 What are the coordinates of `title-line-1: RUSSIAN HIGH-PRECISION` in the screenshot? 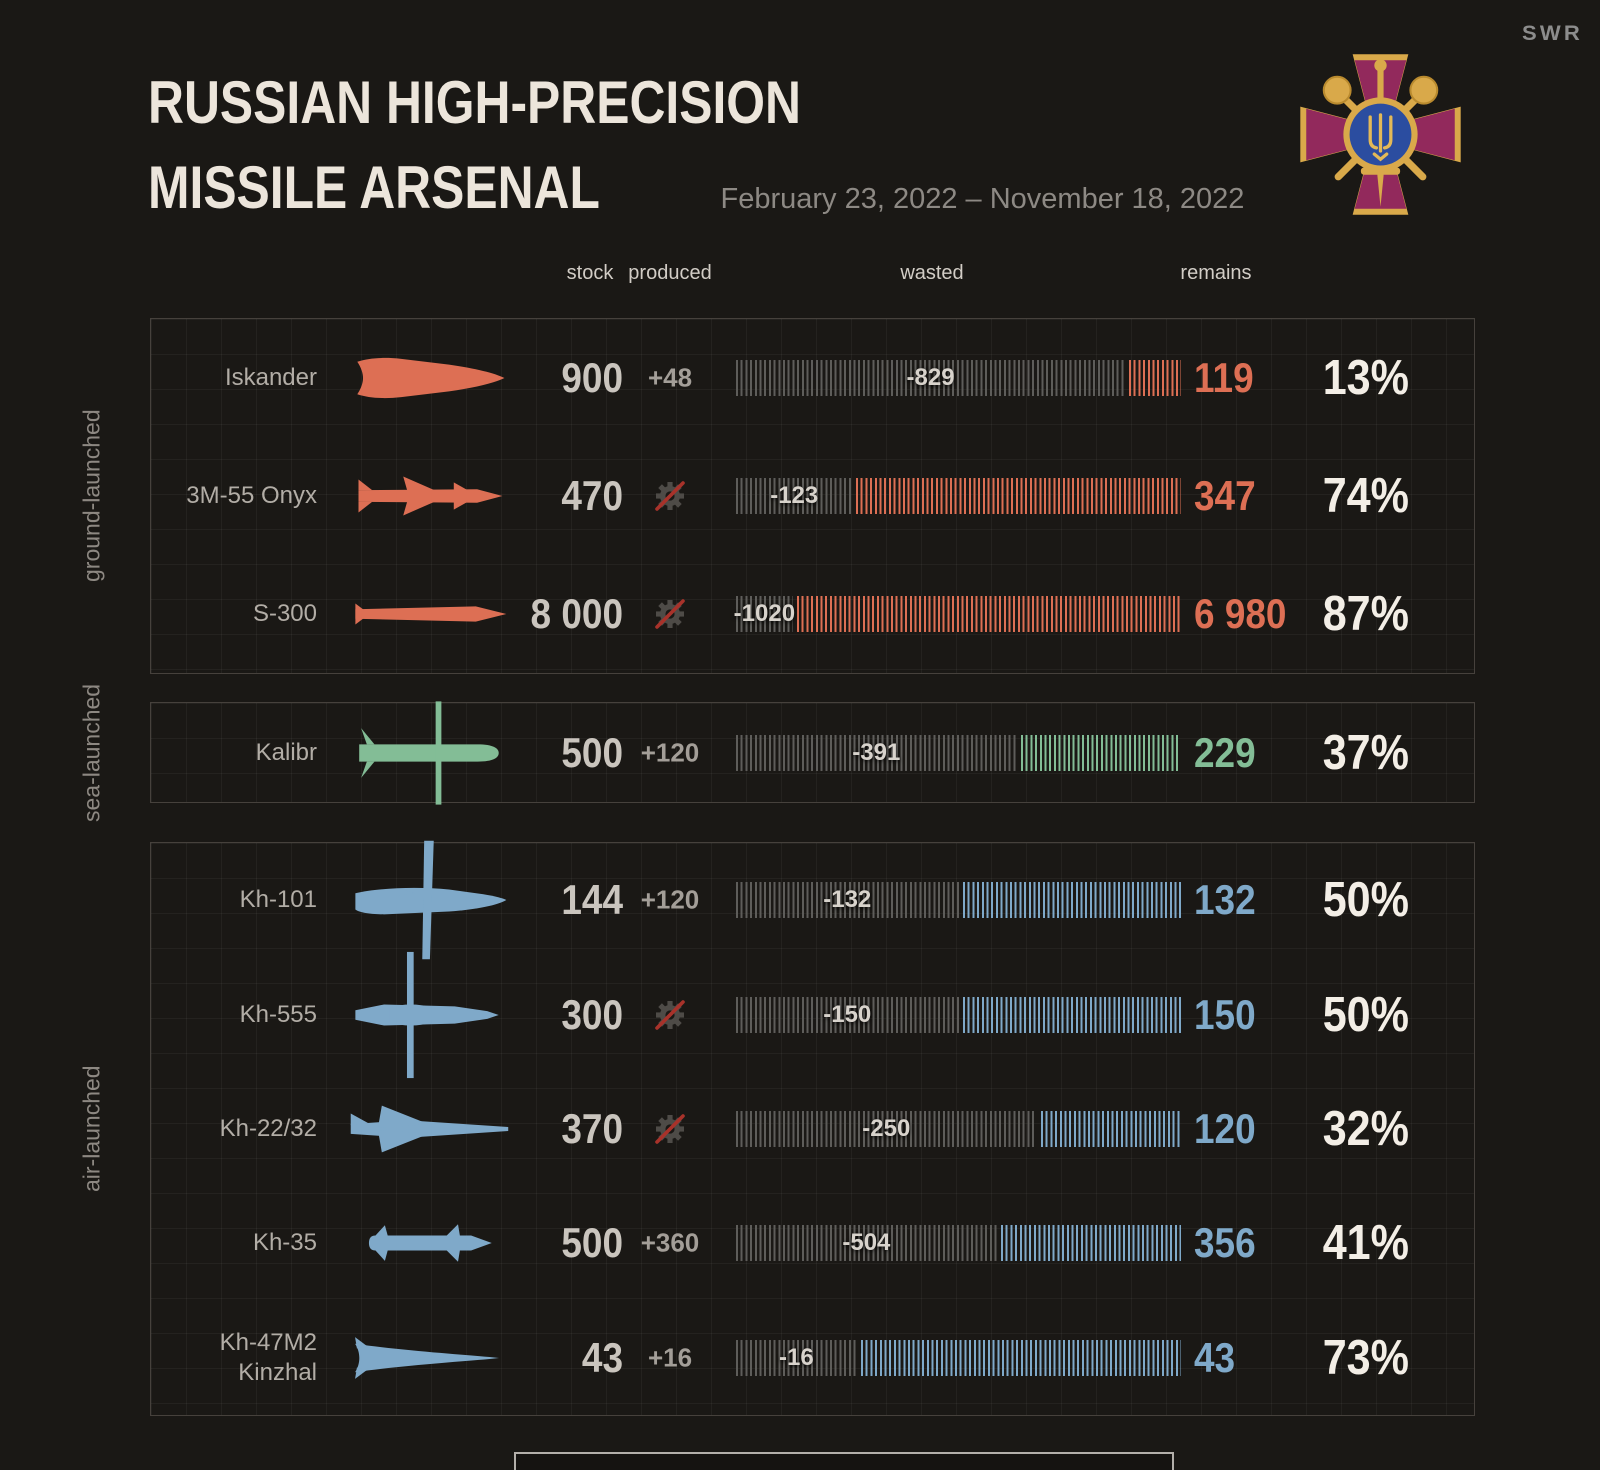 It's located at (475, 102).